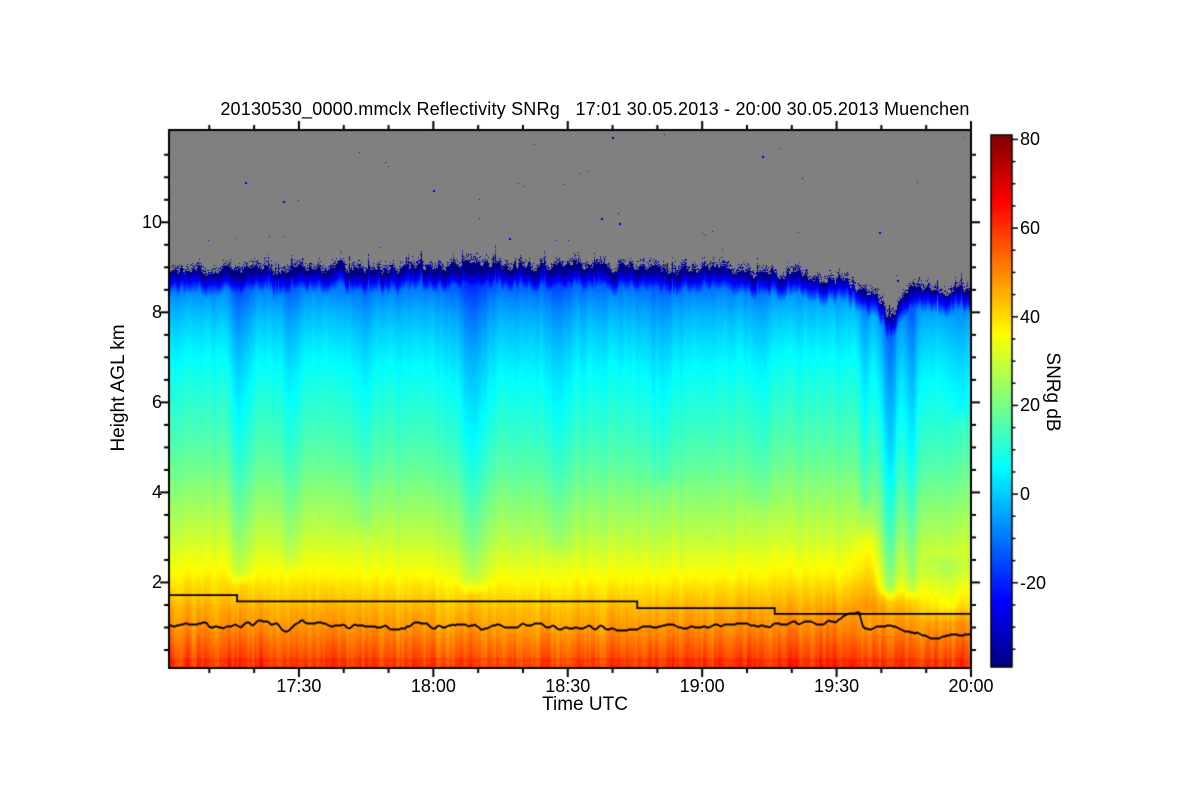  I want to click on x-tick-label: 18:30, so click(568, 686).